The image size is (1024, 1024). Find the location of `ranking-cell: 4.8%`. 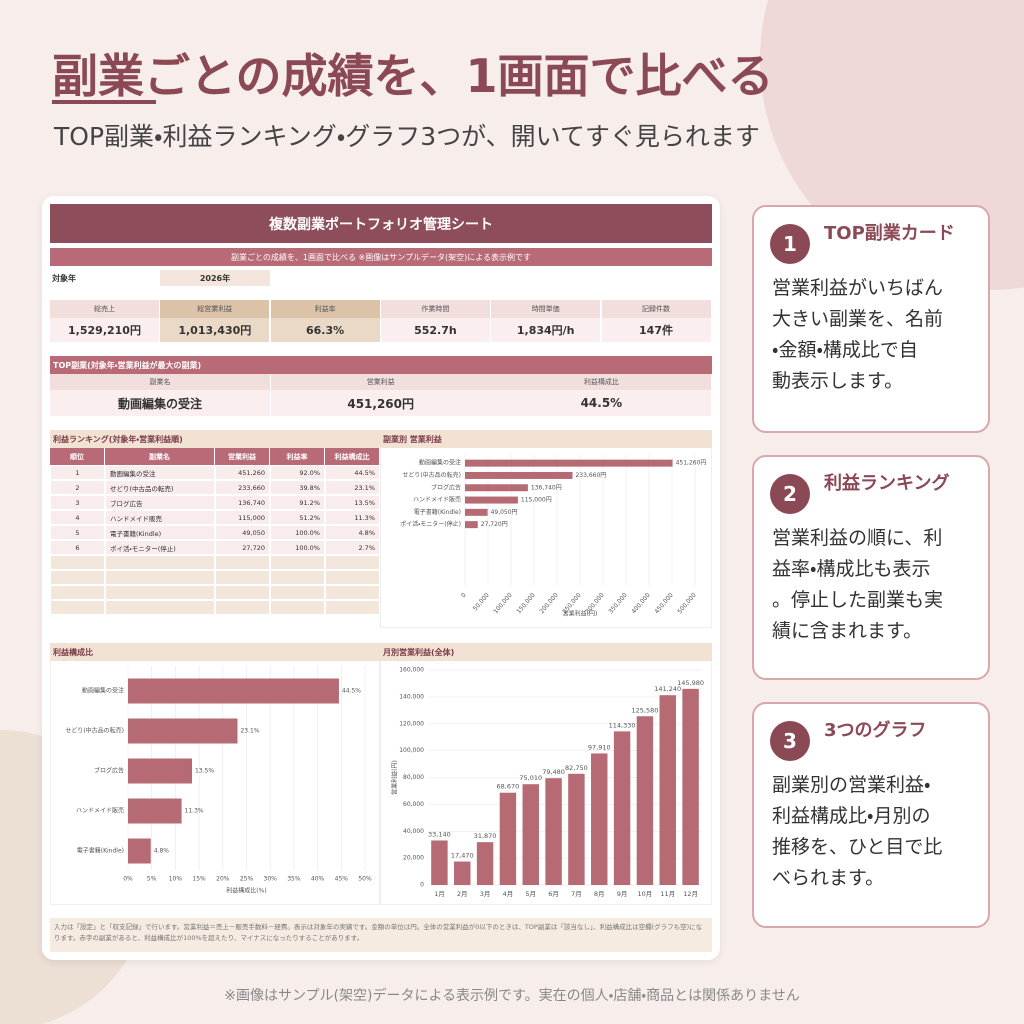

ranking-cell: 4.8% is located at coordinates (352, 532).